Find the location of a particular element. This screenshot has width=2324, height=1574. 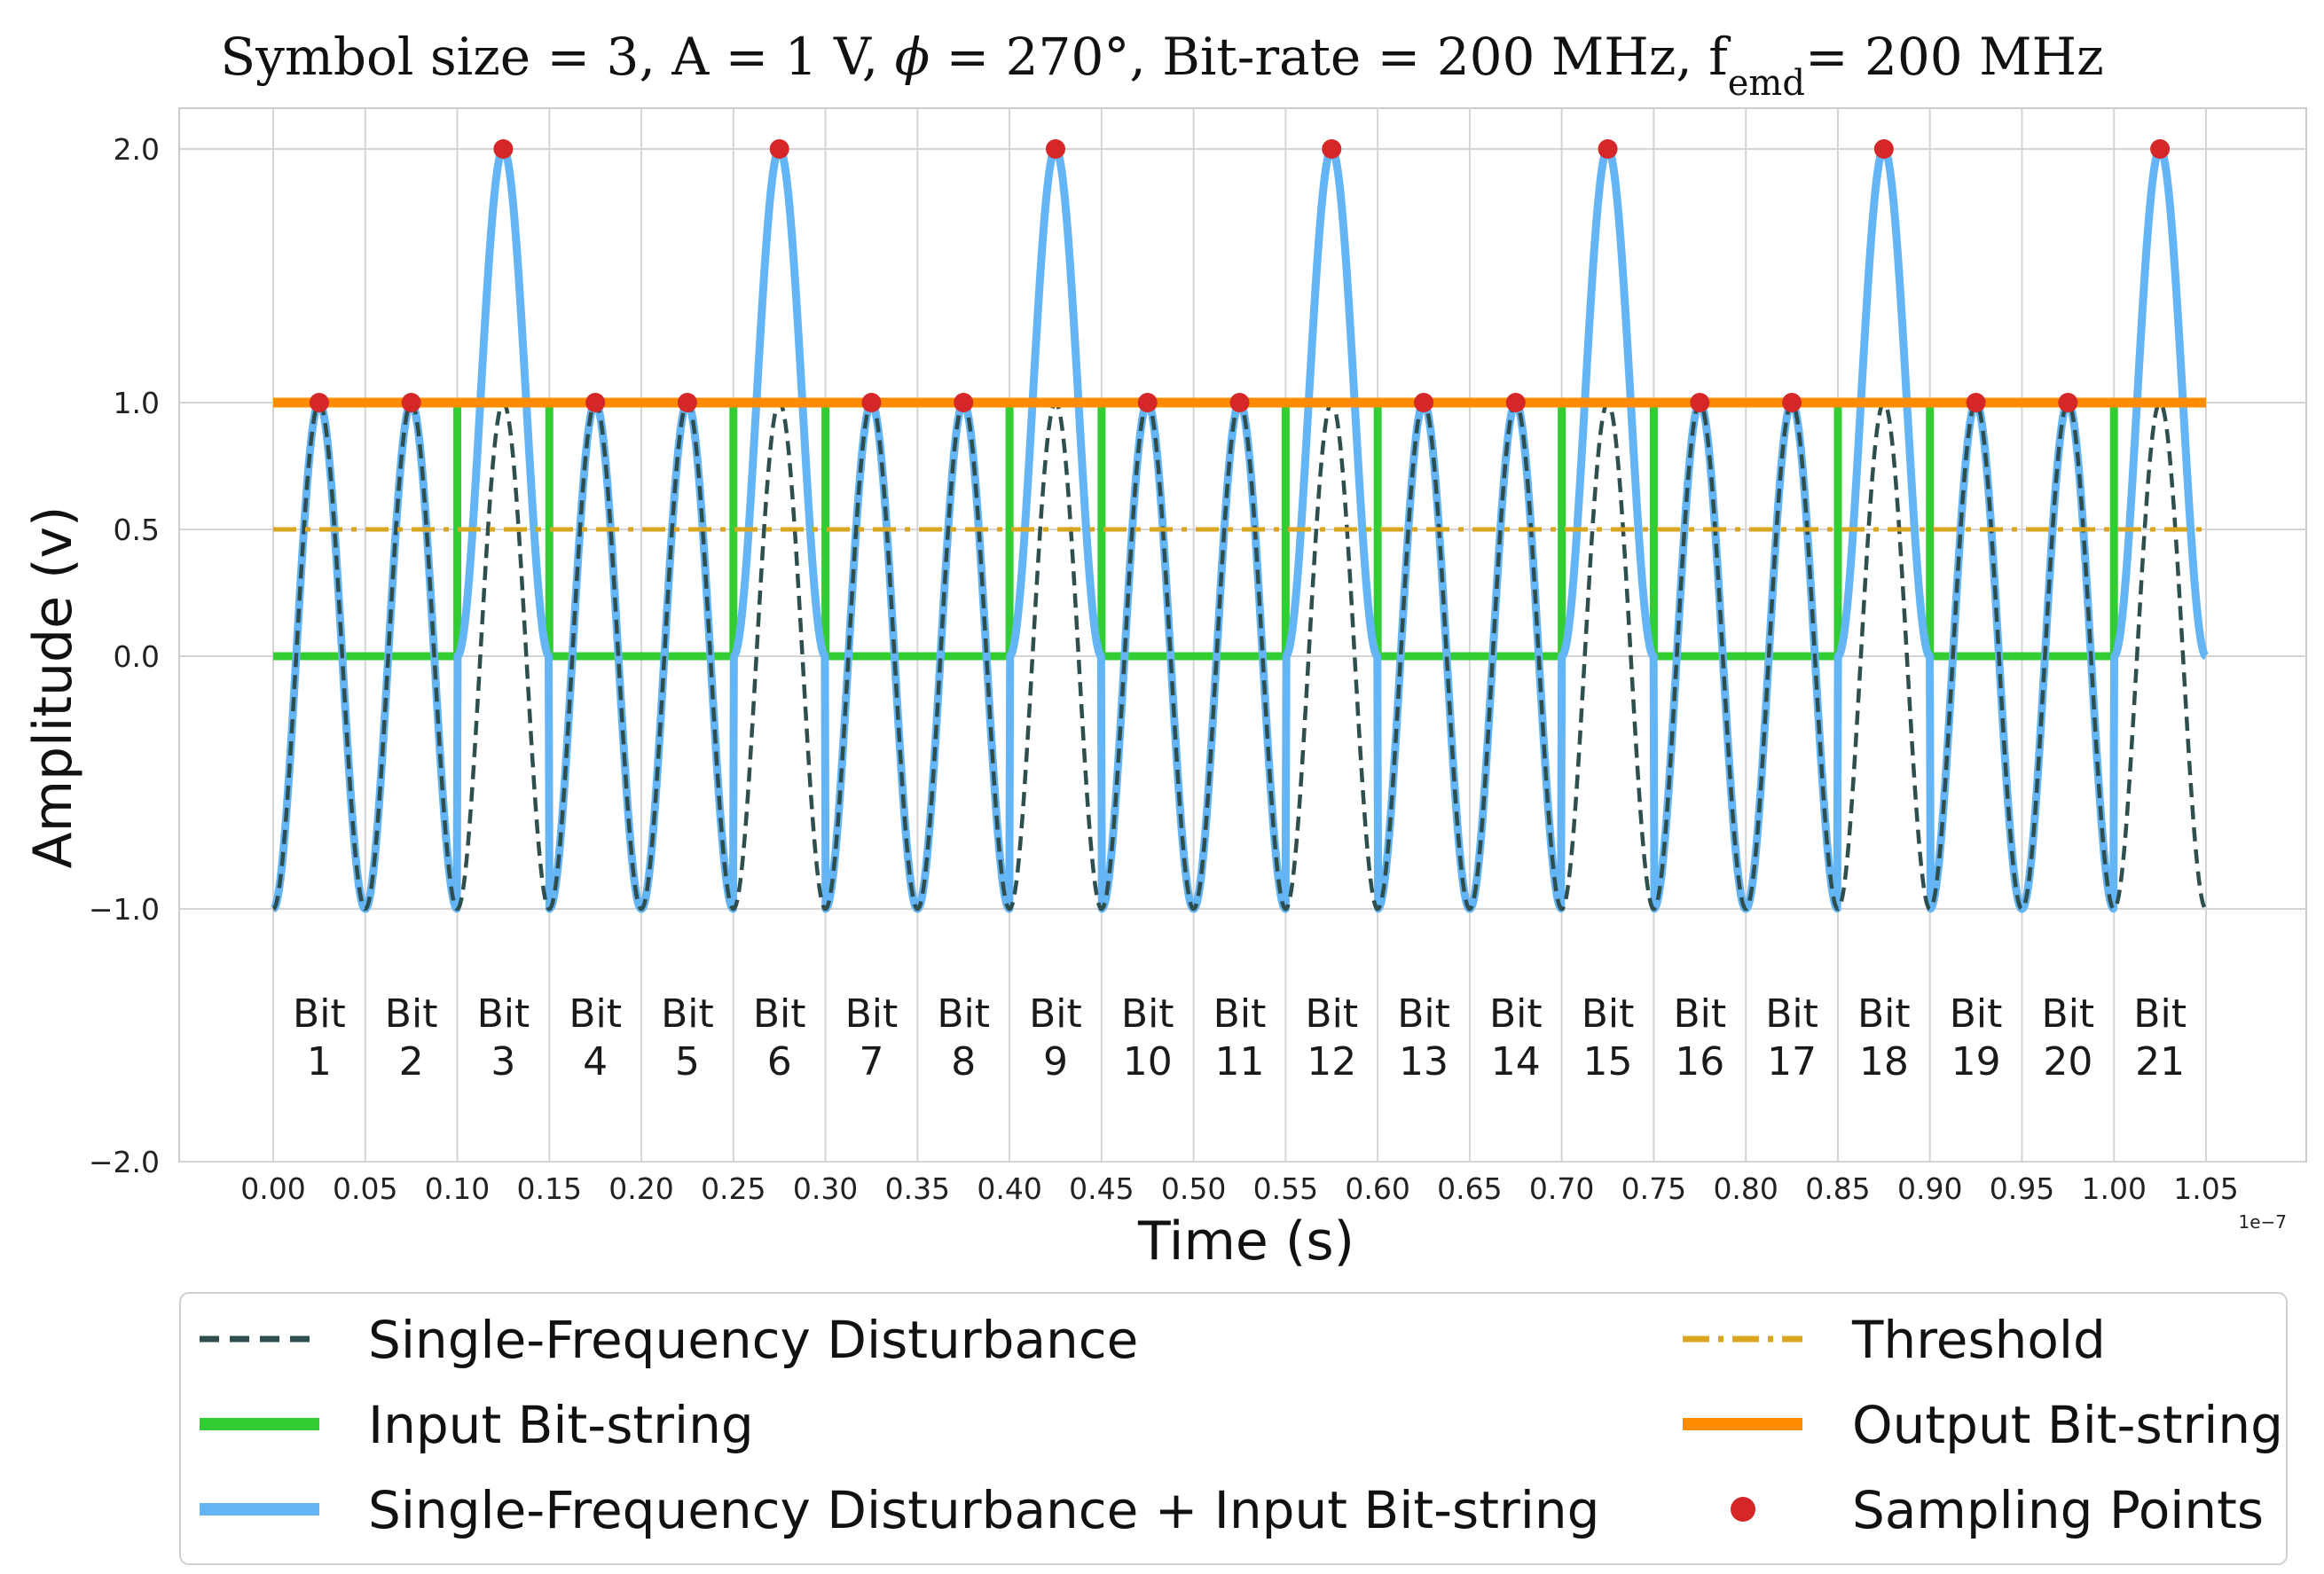

bit-label-number: 18 is located at coordinates (1884, 1062).